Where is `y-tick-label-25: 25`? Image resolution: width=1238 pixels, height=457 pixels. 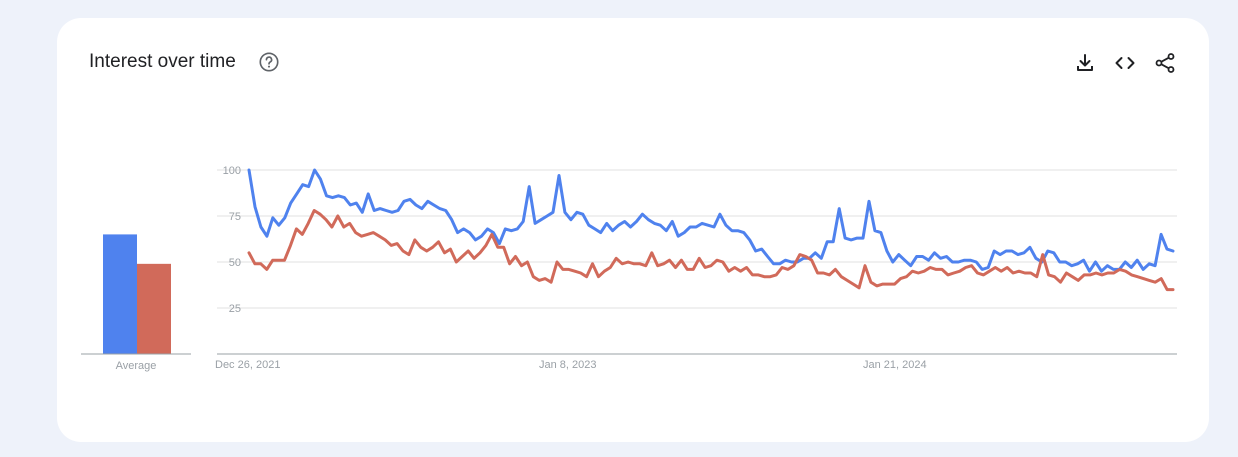 y-tick-label-25: 25 is located at coordinates (235, 309).